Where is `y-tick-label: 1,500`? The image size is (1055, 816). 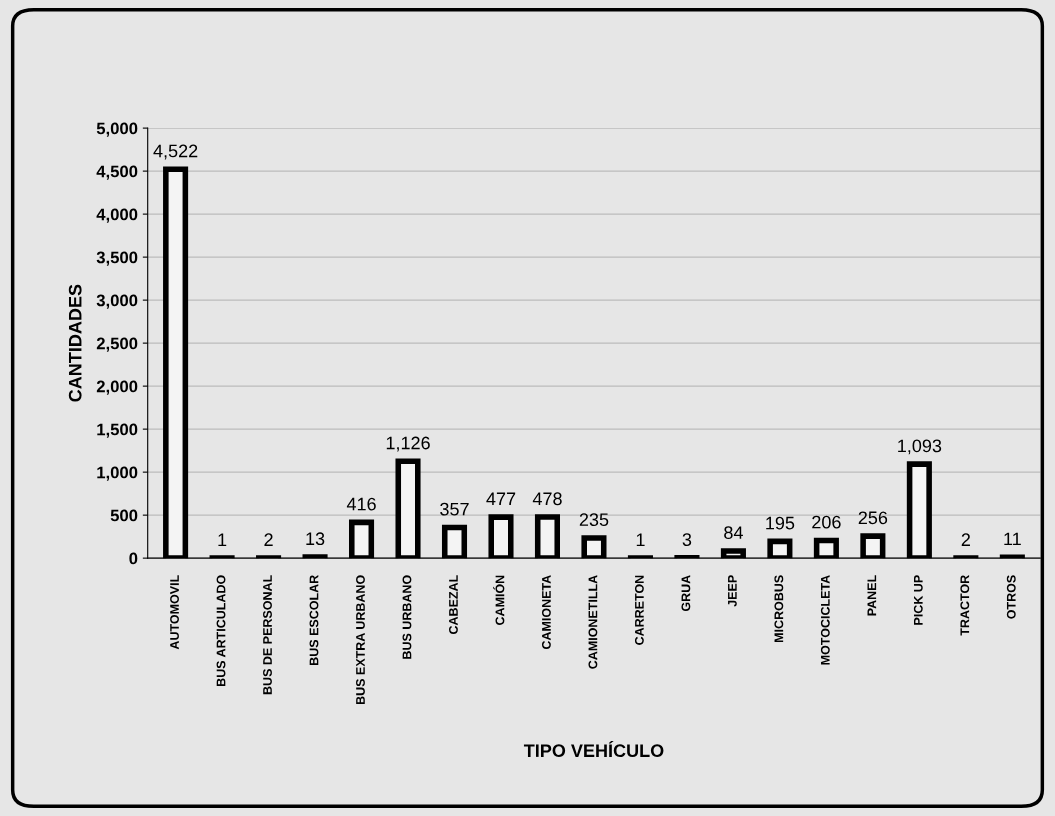 y-tick-label: 1,500 is located at coordinates (117, 430).